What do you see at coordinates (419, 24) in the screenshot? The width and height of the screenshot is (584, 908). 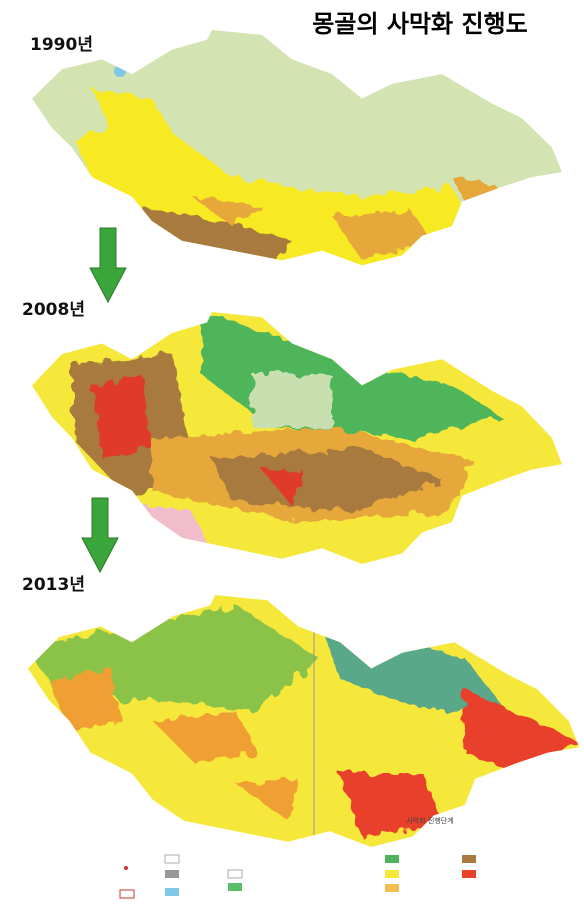 I see `title: 몽골의 사막화 진행도` at bounding box center [419, 24].